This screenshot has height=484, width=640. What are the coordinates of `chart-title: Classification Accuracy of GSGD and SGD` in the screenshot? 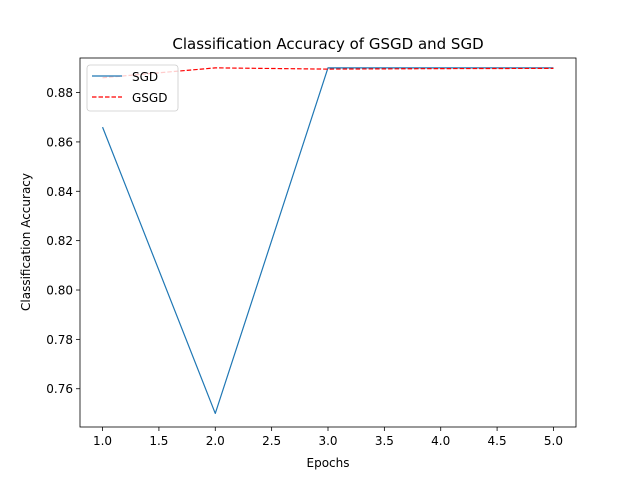 It's located at (327, 44).